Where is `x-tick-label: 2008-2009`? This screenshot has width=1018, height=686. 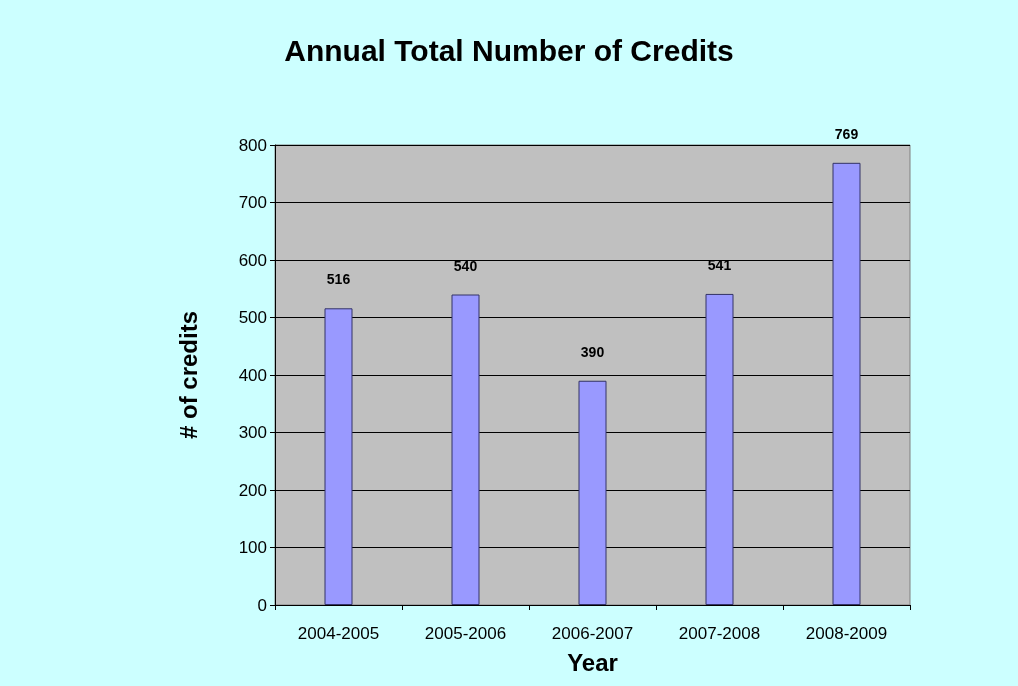
x-tick-label: 2008-2009 is located at coordinates (846, 633).